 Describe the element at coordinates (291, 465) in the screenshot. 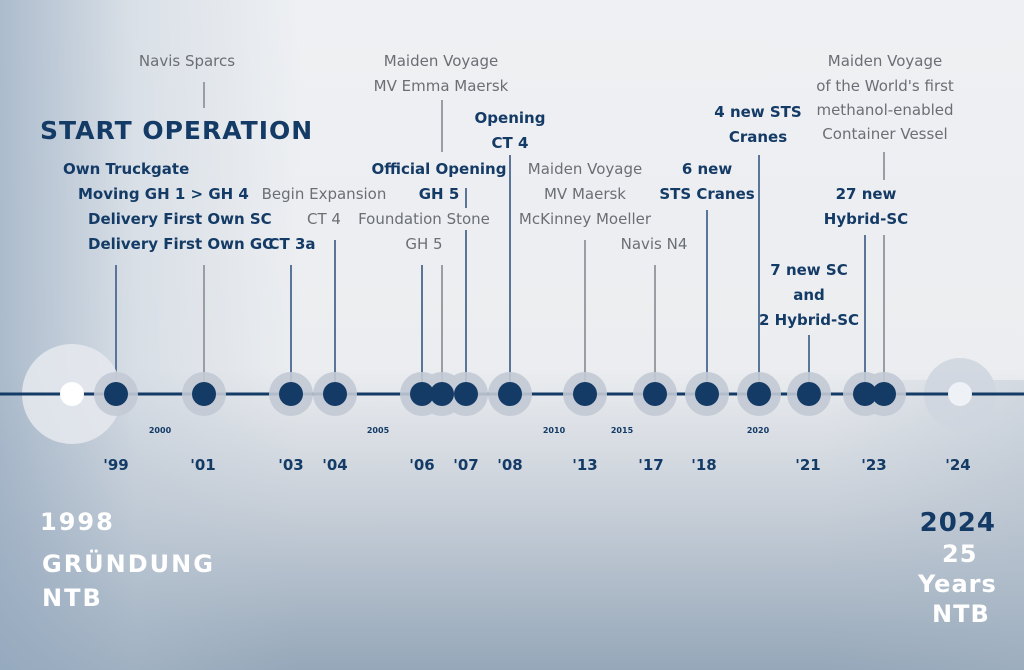

I see `year-label-03: '03` at that location.